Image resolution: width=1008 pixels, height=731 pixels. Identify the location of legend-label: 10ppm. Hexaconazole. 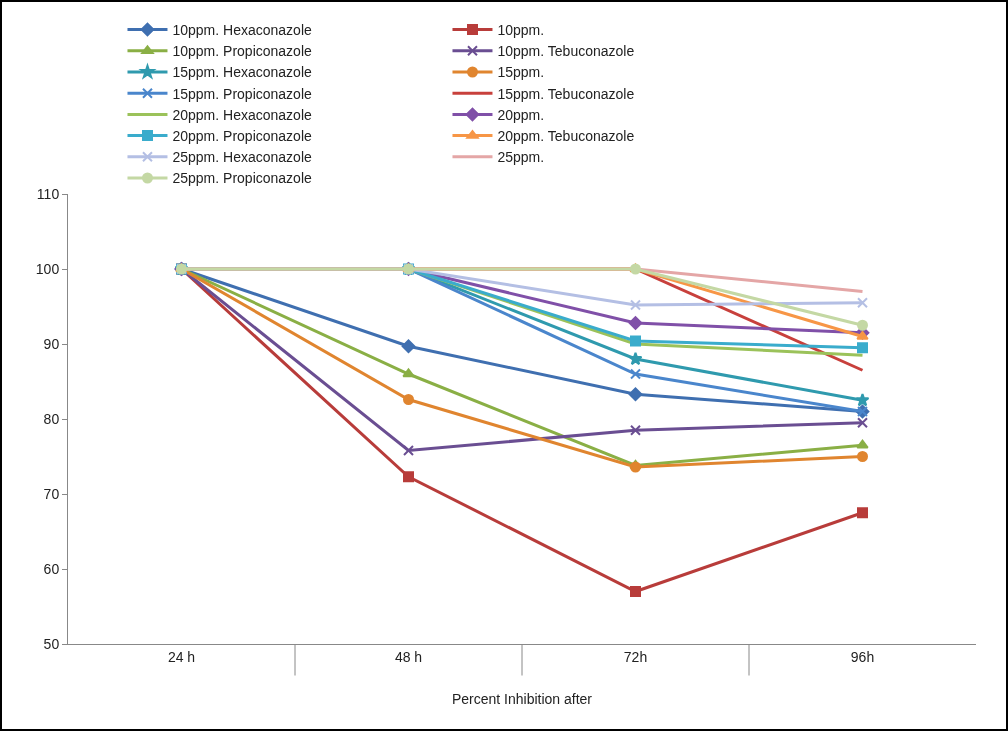
(242, 30).